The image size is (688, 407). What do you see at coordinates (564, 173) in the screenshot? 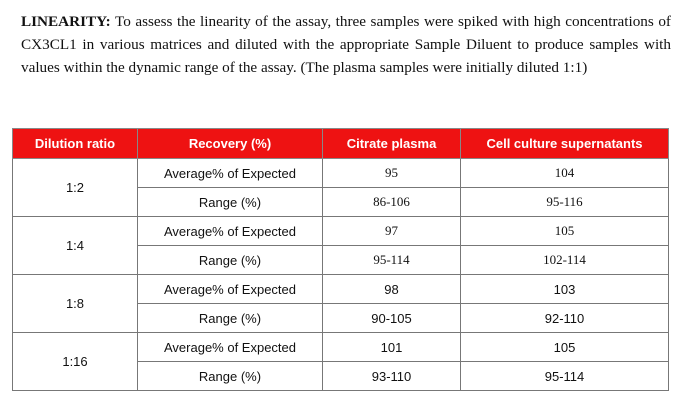
I see `supernatant-value: 104` at bounding box center [564, 173].